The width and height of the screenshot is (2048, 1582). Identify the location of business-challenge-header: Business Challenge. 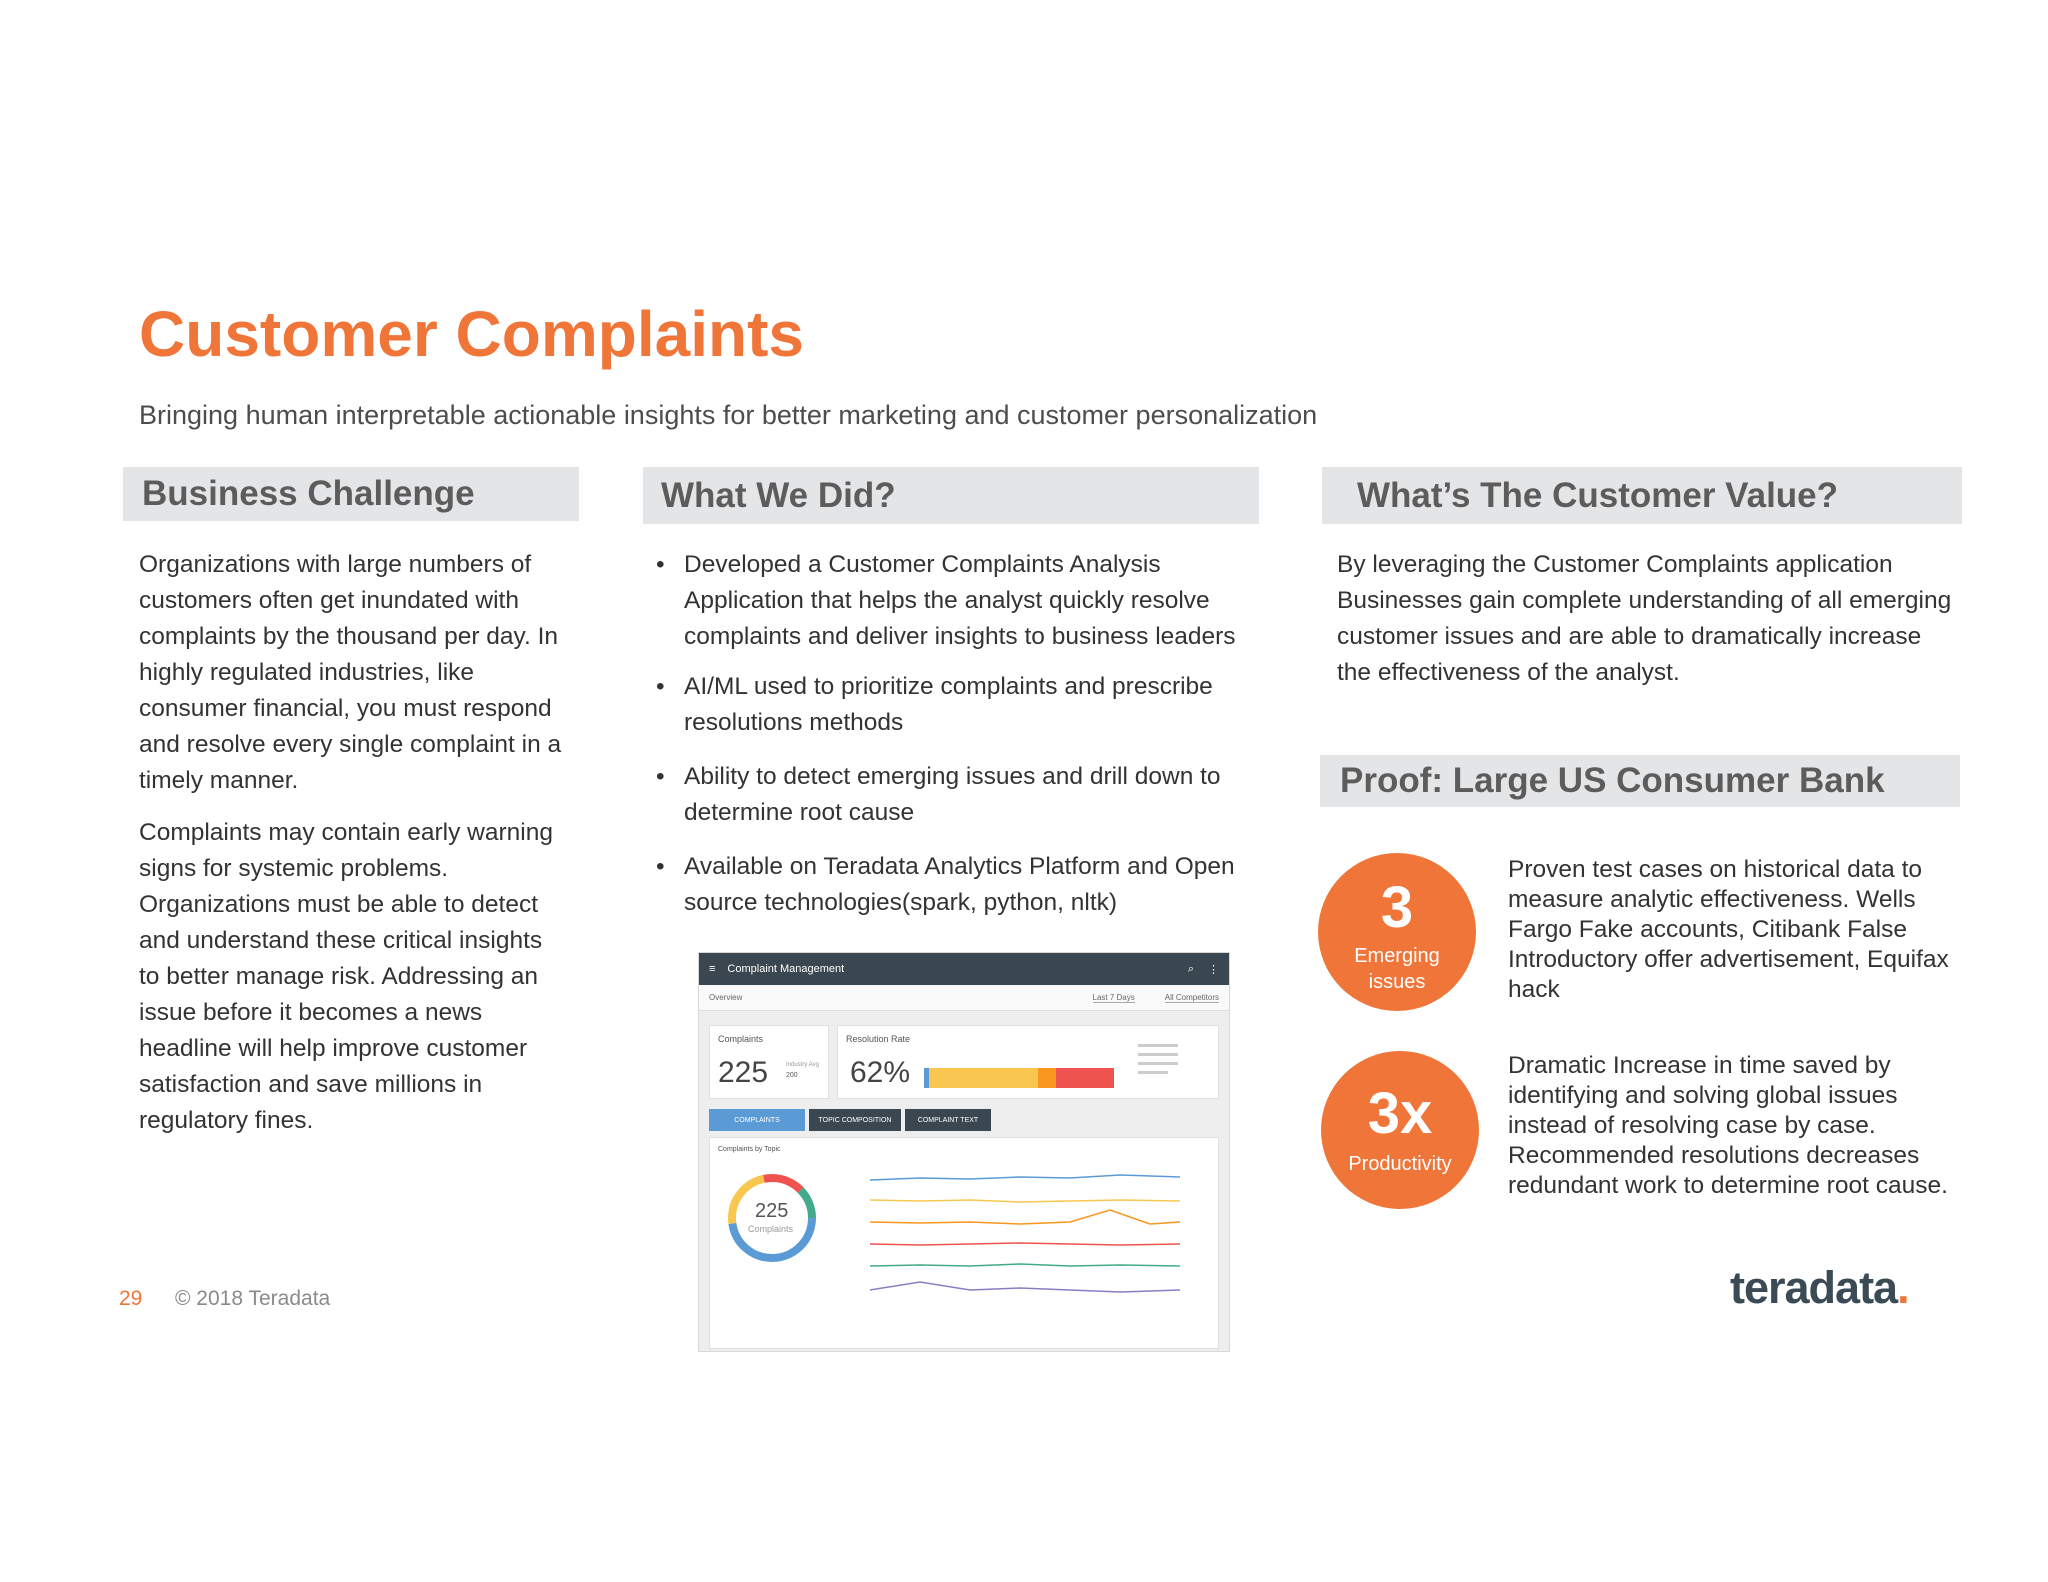
(351, 494).